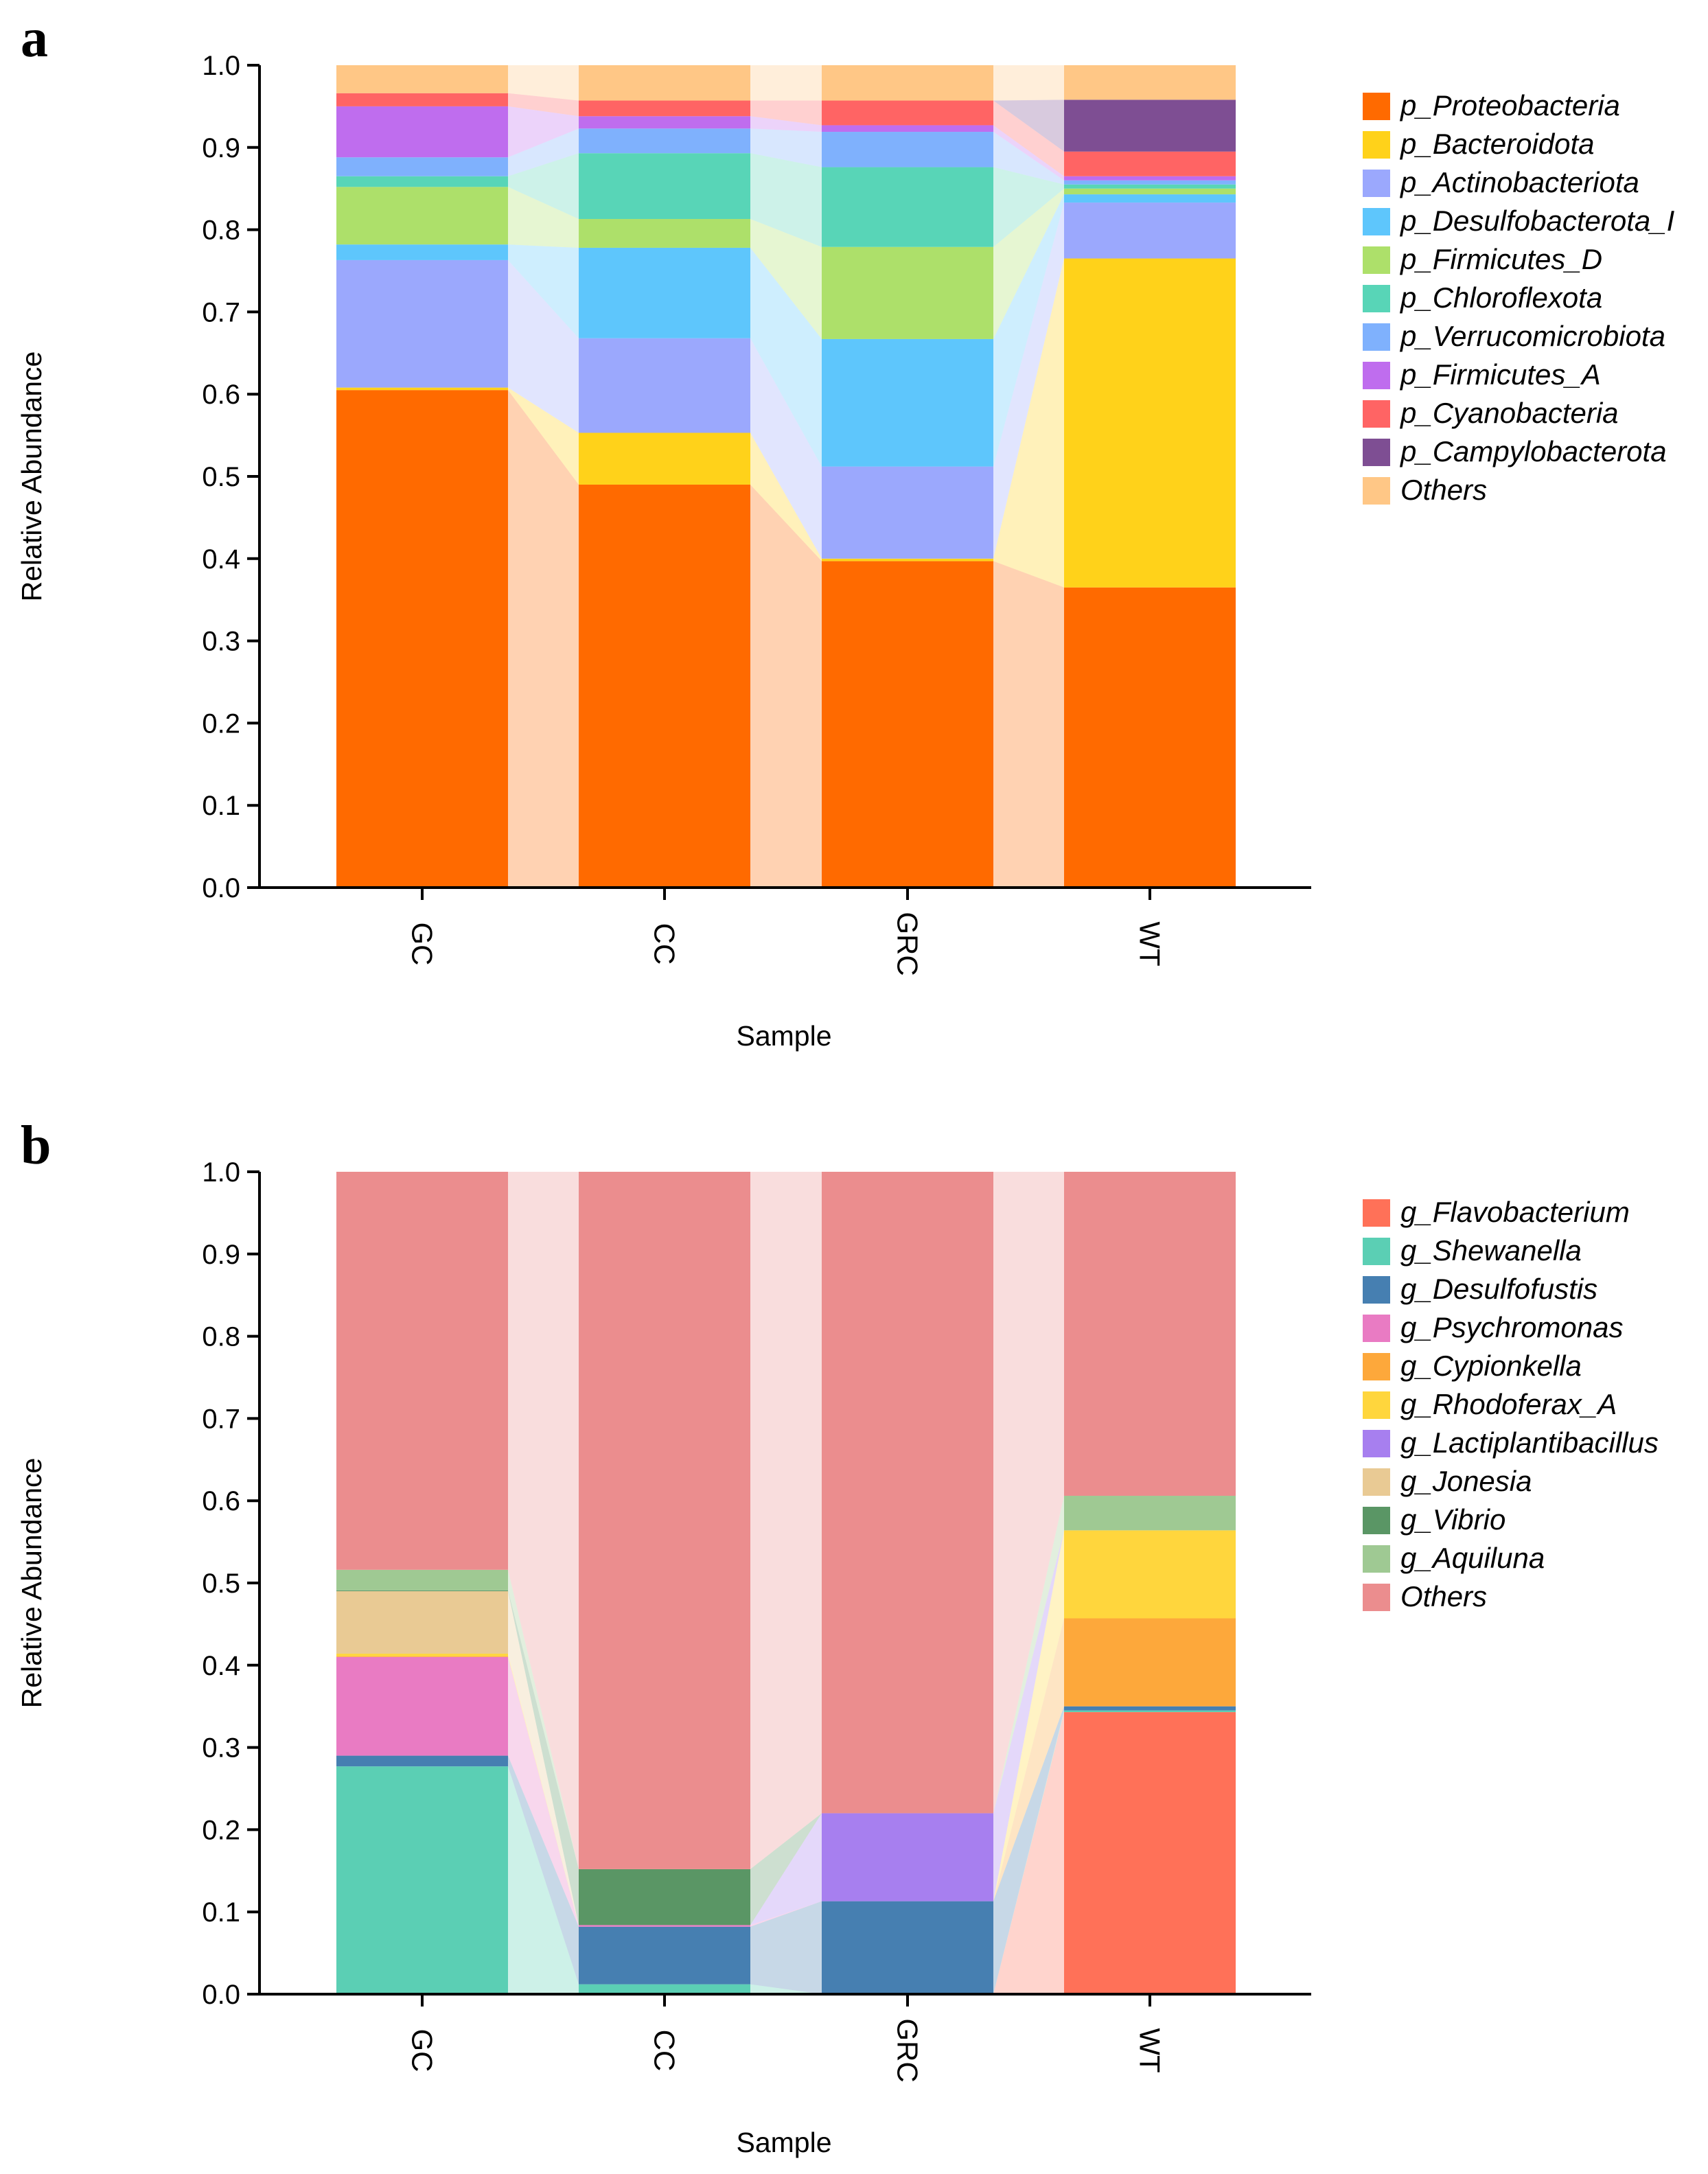  I want to click on panel-a-y-axis-title: Relative Abundance, so click(31, 477).